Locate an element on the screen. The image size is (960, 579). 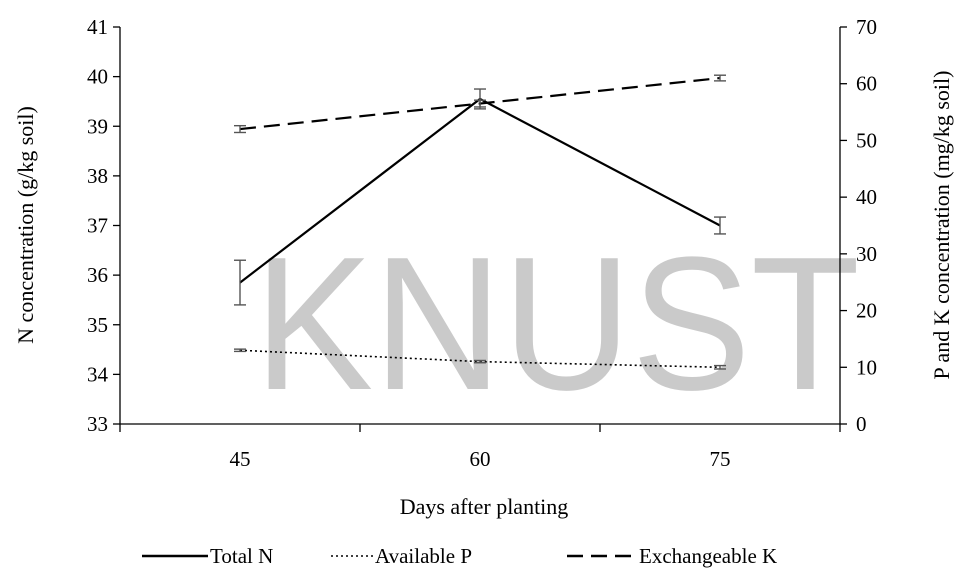
x-tick-label: 75 is located at coordinates (720, 459).